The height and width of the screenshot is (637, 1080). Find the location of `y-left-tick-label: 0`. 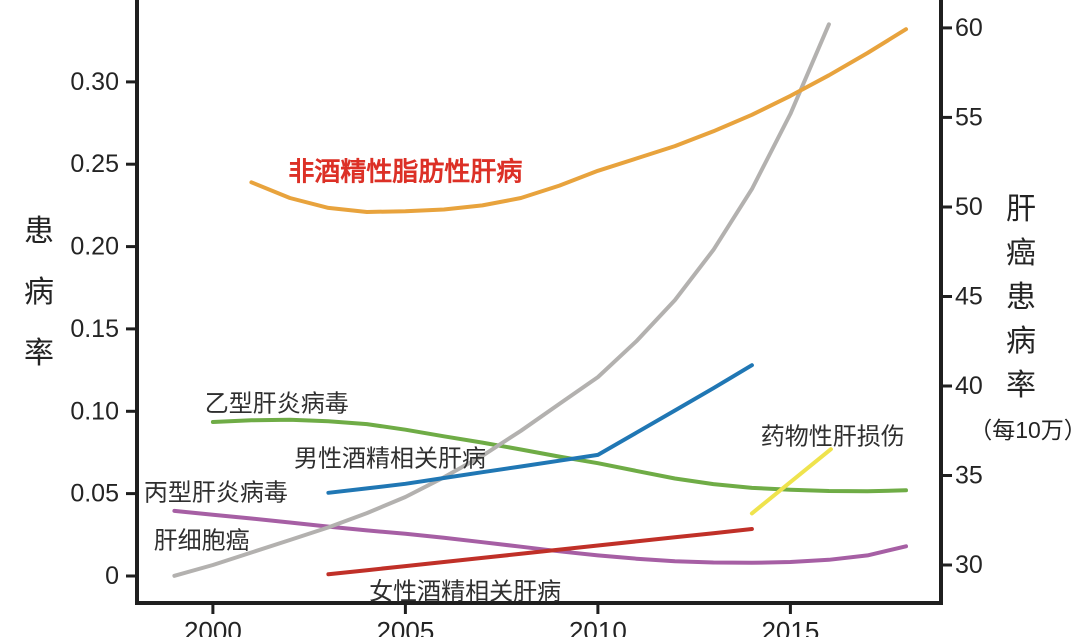

y-left-tick-label: 0 is located at coordinates (112, 576).